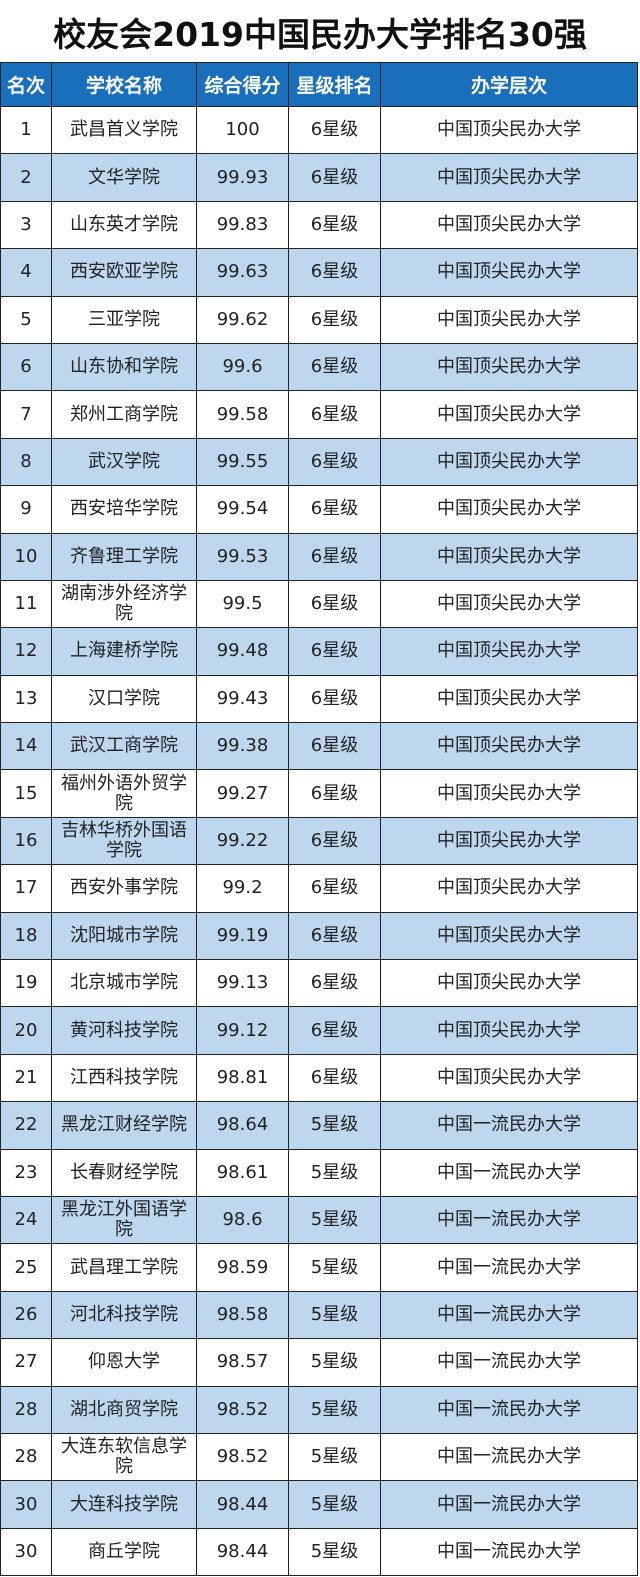 This screenshot has height=1577, width=640. Describe the element at coordinates (124, 746) in the screenshot. I see `cell-school-name: 武汉工商学院` at that location.